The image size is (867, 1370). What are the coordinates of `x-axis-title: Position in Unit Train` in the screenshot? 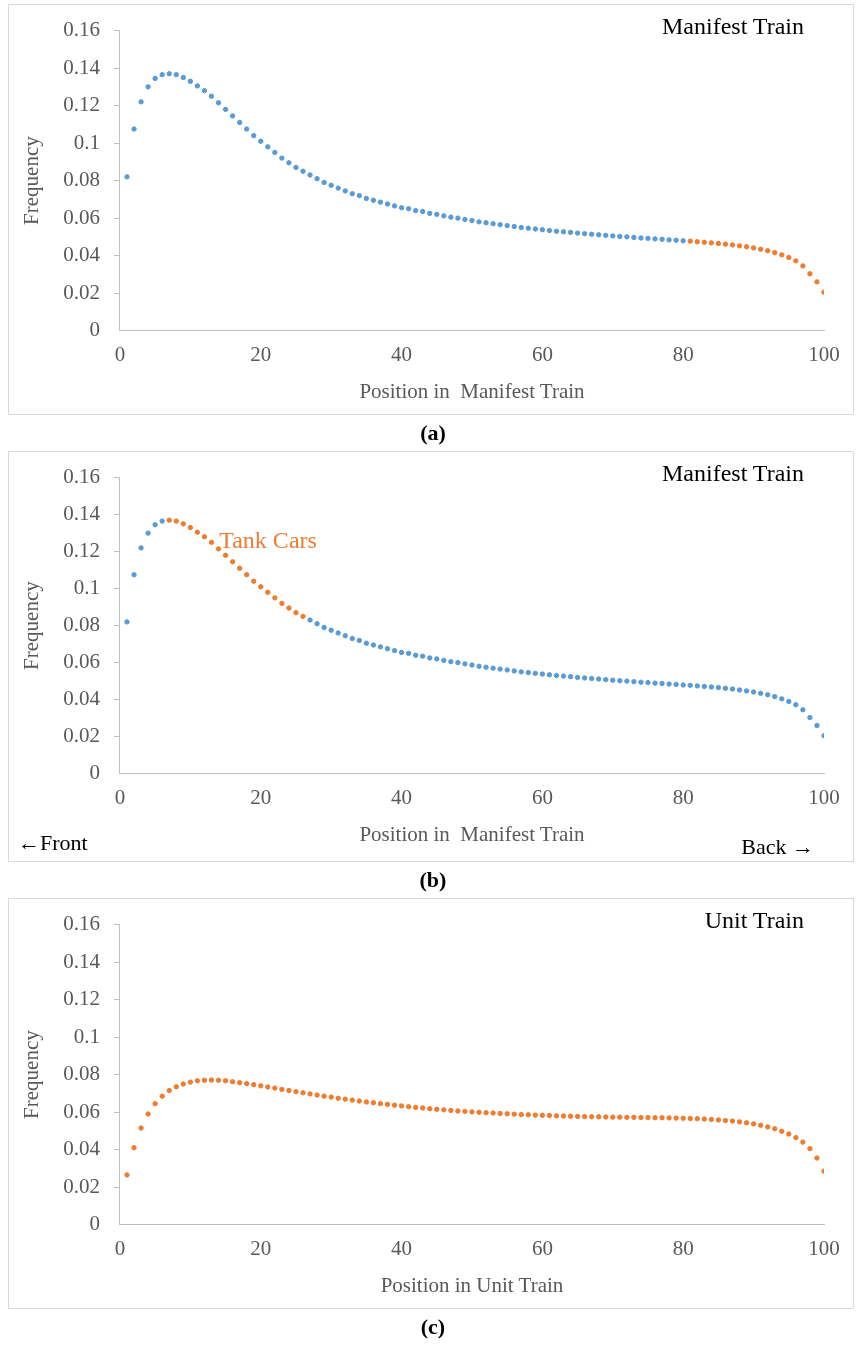 It's located at (472, 1284).